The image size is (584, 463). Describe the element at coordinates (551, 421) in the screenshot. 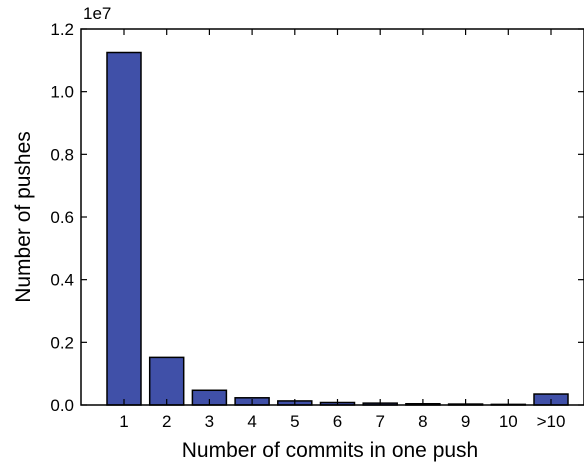

I see `x-tick-label: >10` at that location.